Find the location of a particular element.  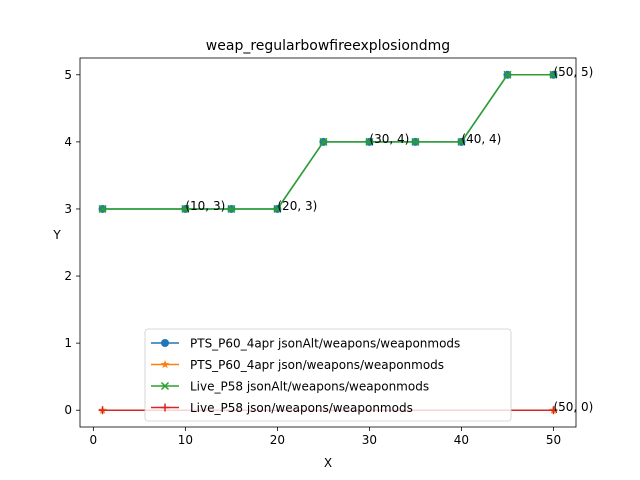

x-tick-label: 40 is located at coordinates (461, 440).